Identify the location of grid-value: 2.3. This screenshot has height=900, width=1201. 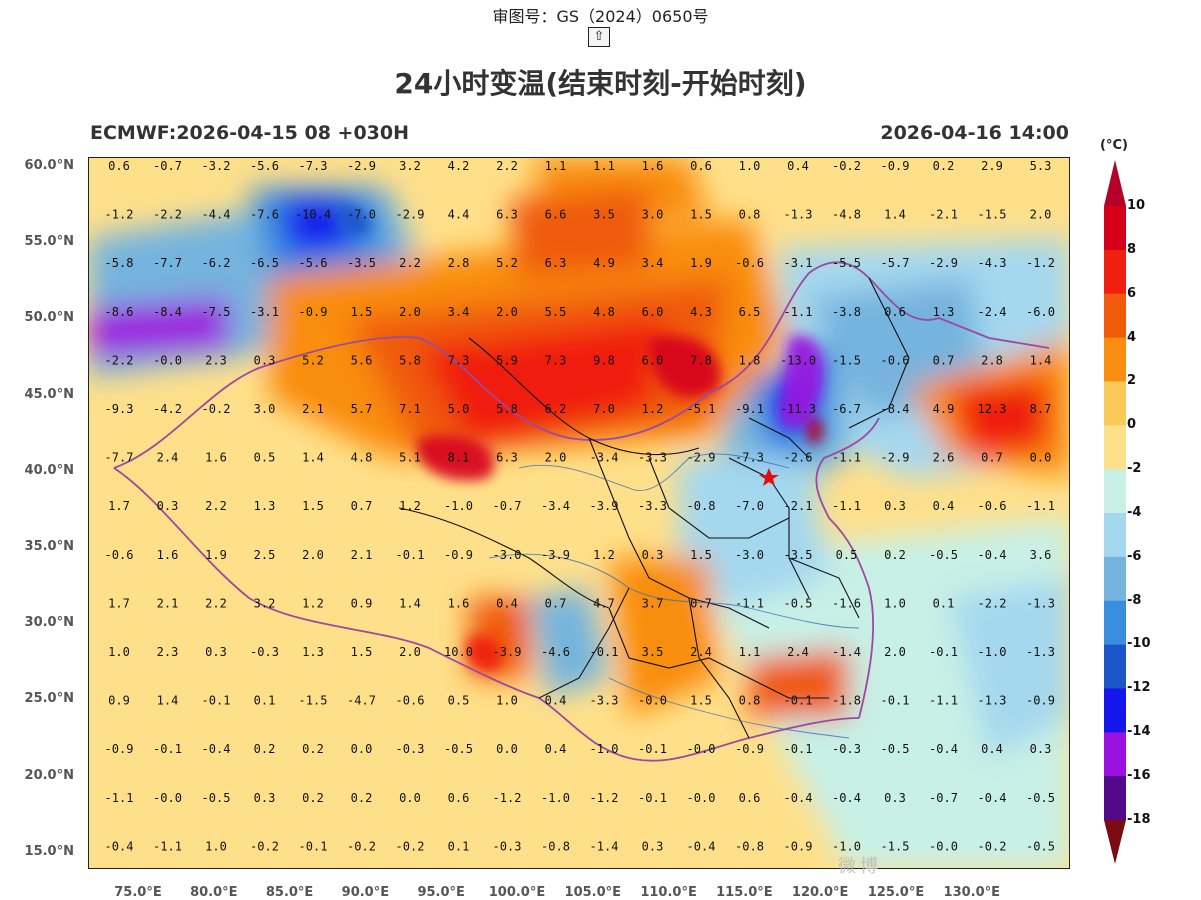
(216, 360).